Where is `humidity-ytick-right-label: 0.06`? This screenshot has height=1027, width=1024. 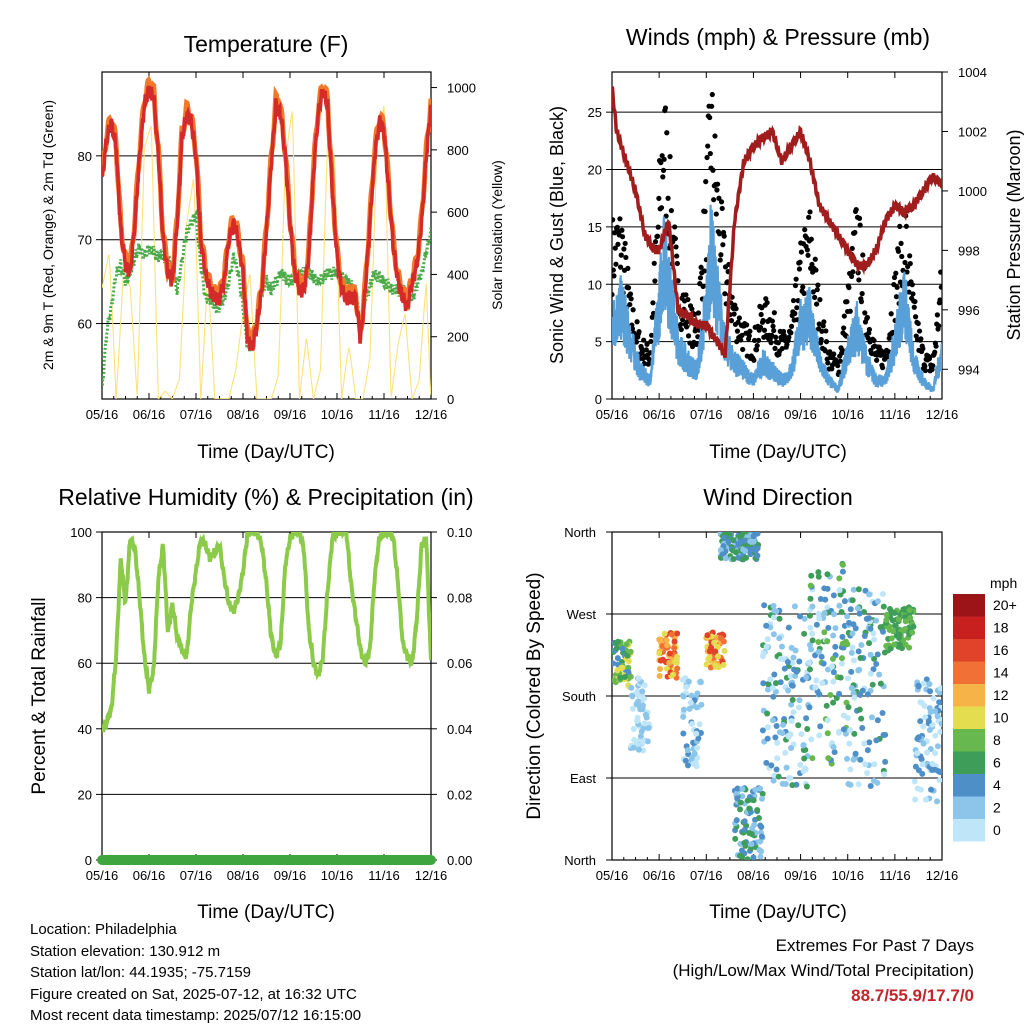 humidity-ytick-right-label: 0.06 is located at coordinates (459, 663).